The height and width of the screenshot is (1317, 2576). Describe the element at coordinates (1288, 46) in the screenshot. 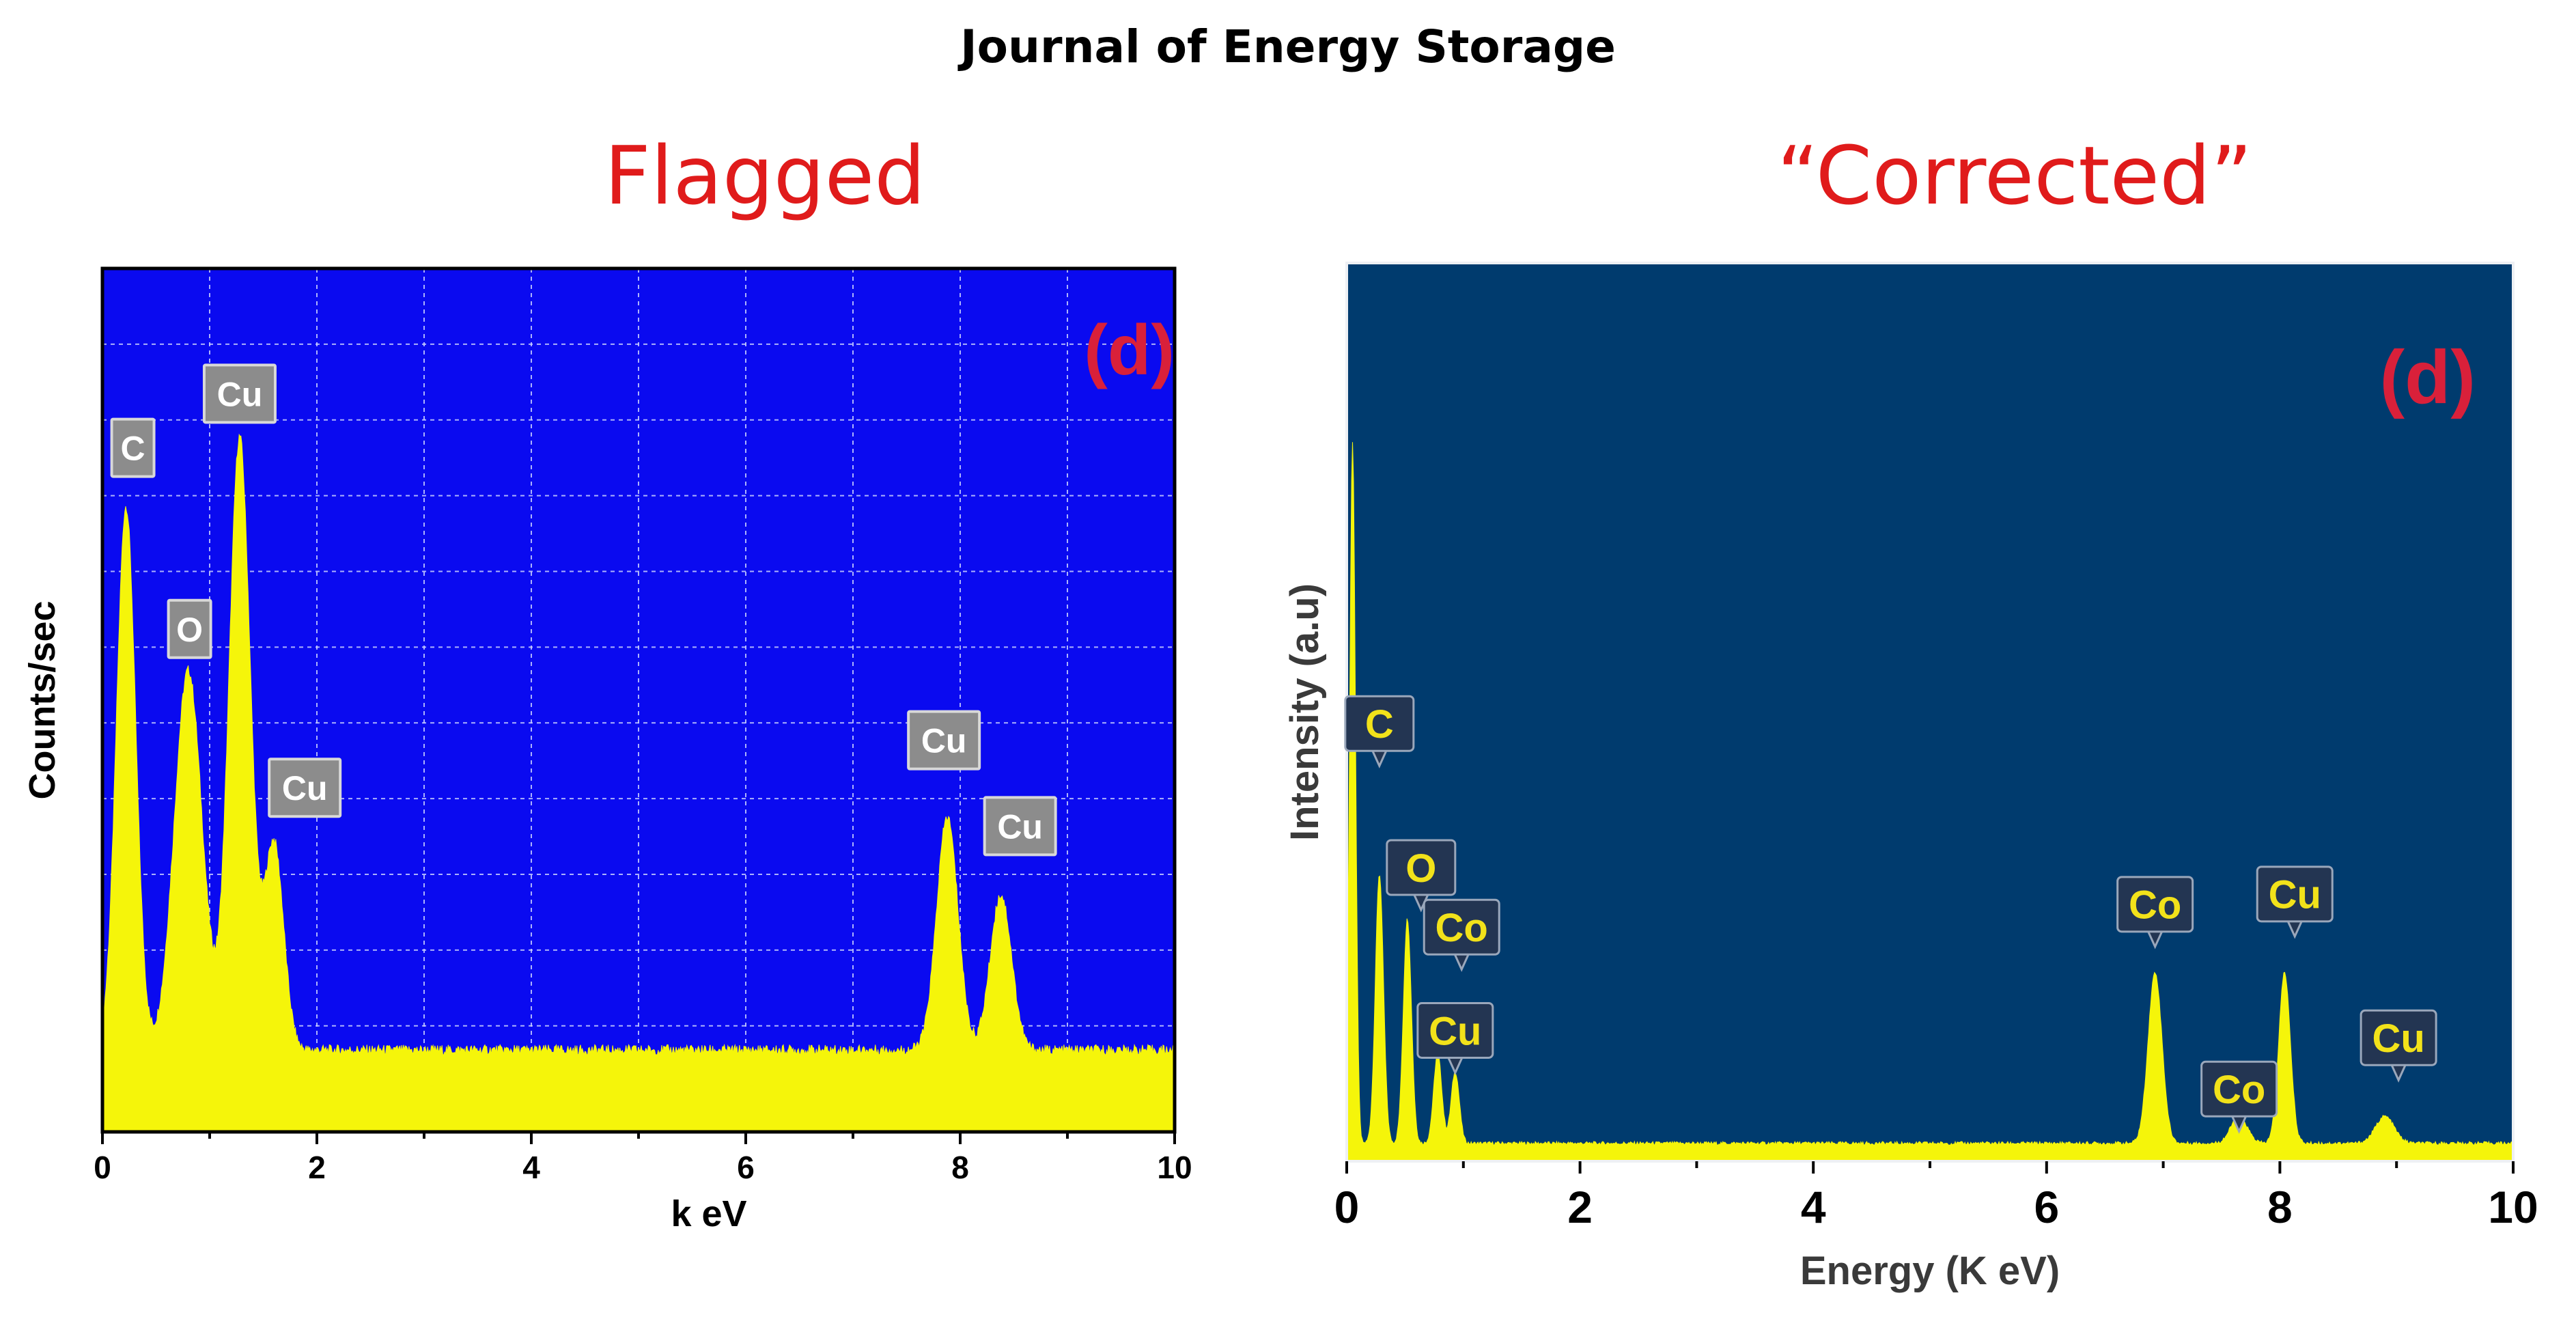

I see `page-title: Journal of Energy Storage` at that location.